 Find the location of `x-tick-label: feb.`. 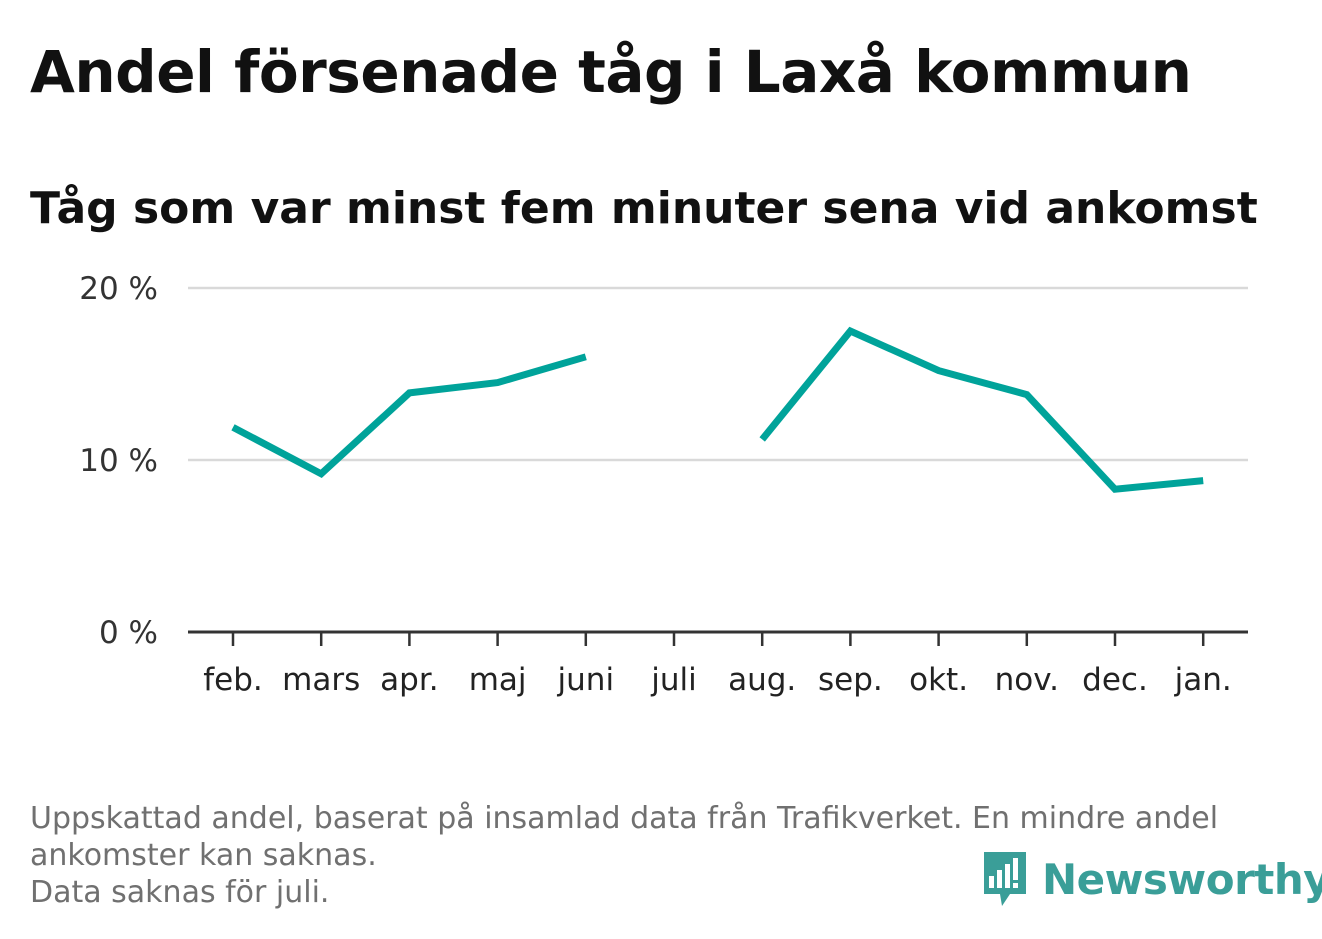

x-tick-label: feb. is located at coordinates (233, 680).